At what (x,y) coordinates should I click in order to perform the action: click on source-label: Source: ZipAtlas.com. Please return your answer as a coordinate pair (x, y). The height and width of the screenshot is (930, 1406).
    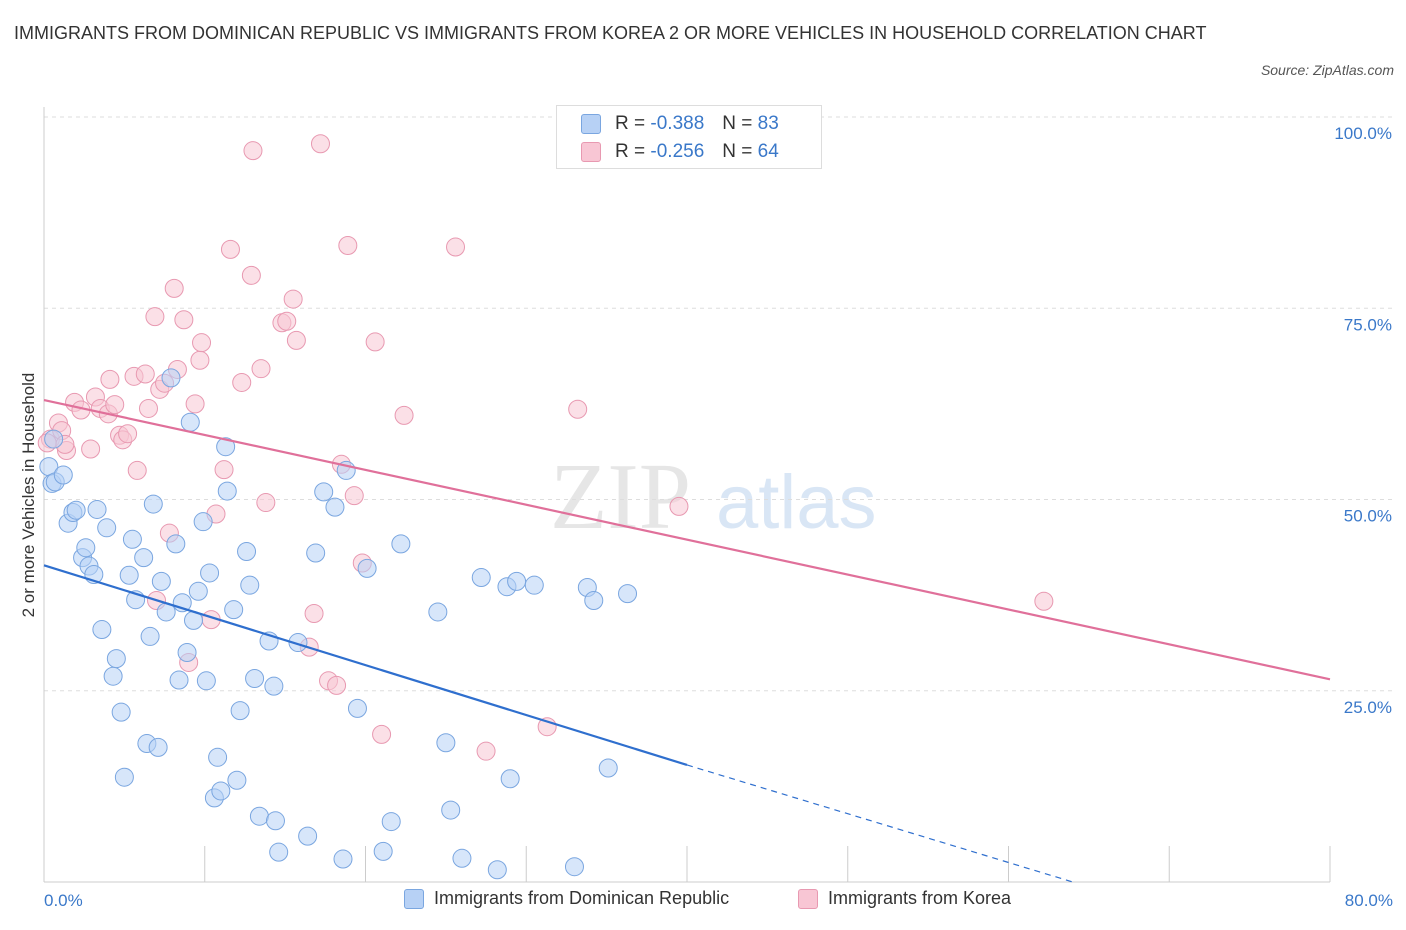
    Looking at the image, I should click on (1327, 70).